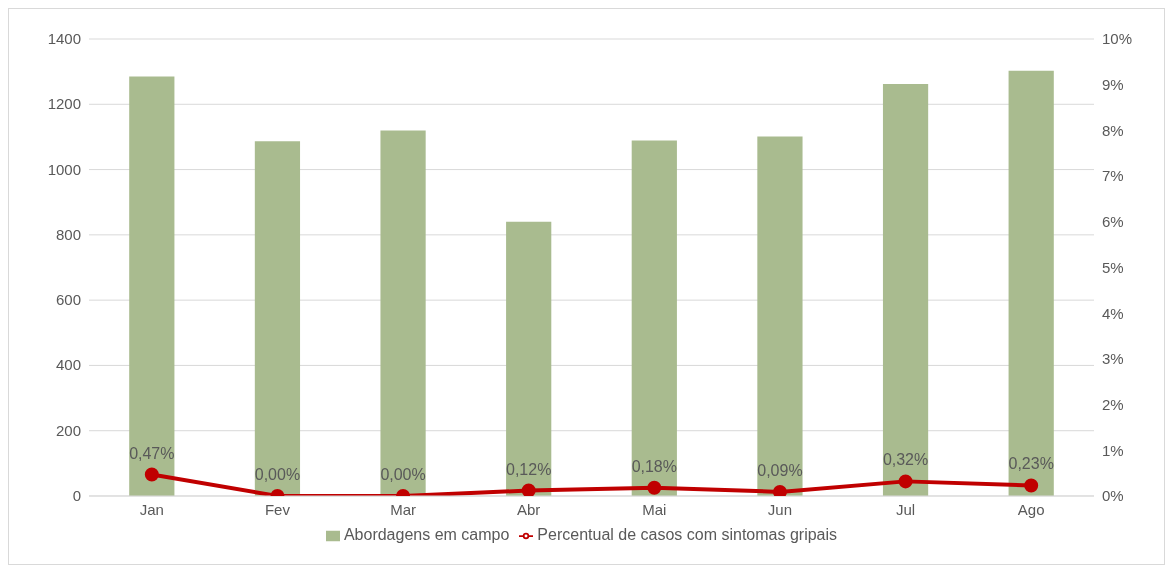 Image resolution: width=1175 pixels, height=575 pixels. What do you see at coordinates (64, 38) in the screenshot?
I see `y-tick-label: 1400` at bounding box center [64, 38].